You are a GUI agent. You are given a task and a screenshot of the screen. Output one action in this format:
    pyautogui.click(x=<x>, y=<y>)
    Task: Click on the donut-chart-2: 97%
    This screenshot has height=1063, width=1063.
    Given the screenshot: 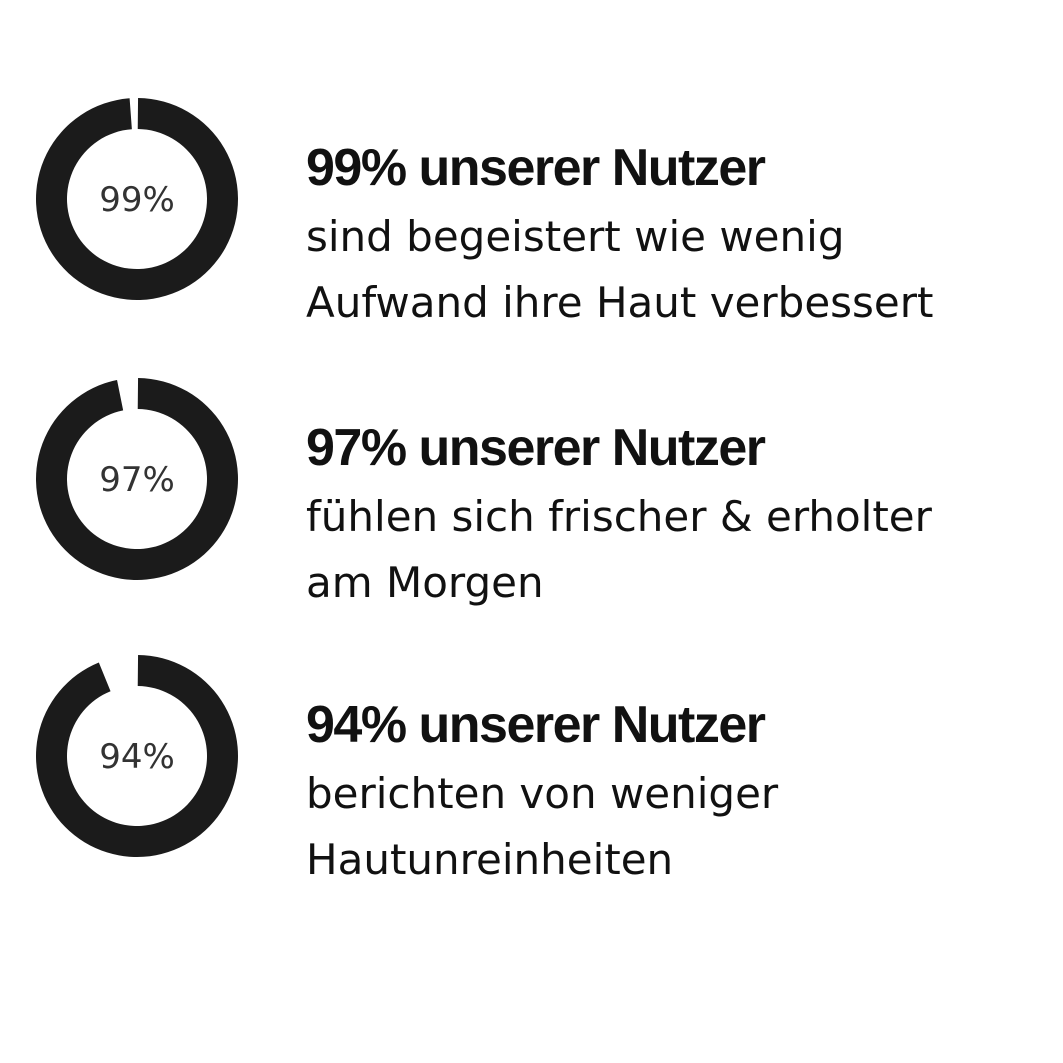 What is the action you would take?
    pyautogui.click(x=137, y=479)
    